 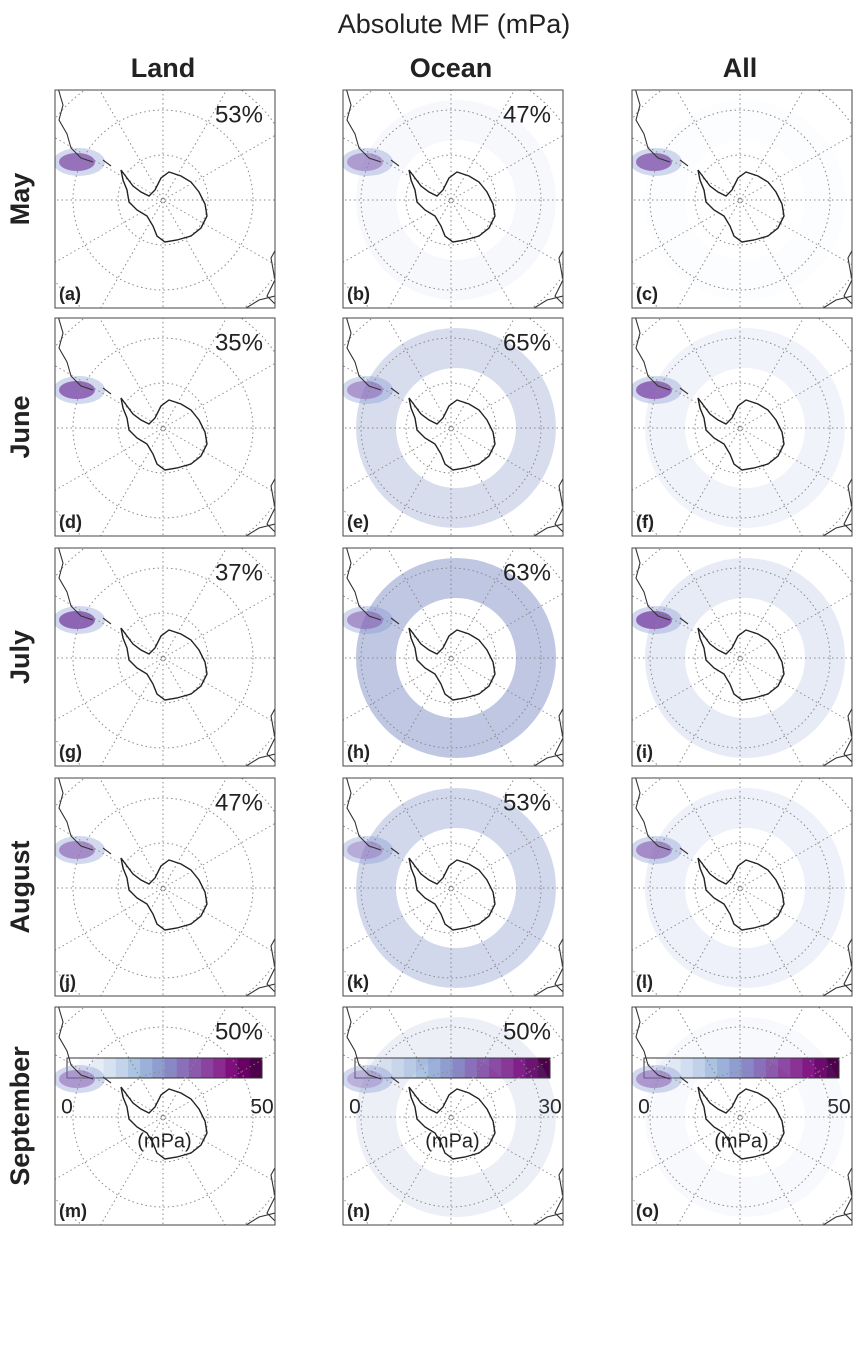 I want to click on panel-letter: (b), so click(x=358, y=294).